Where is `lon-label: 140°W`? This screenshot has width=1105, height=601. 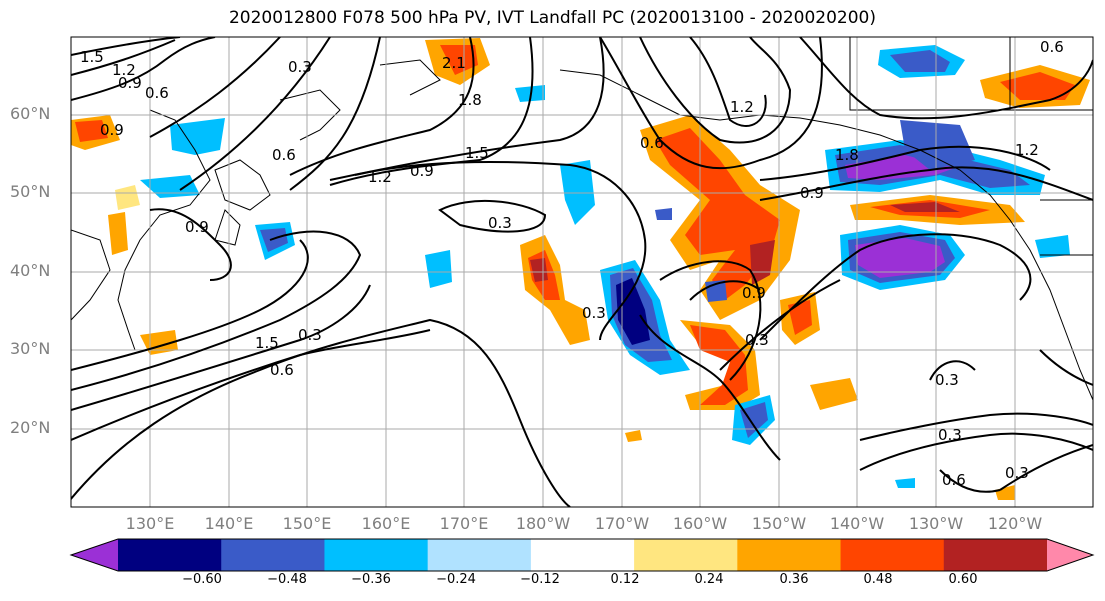 lon-label: 140°W is located at coordinates (857, 523).